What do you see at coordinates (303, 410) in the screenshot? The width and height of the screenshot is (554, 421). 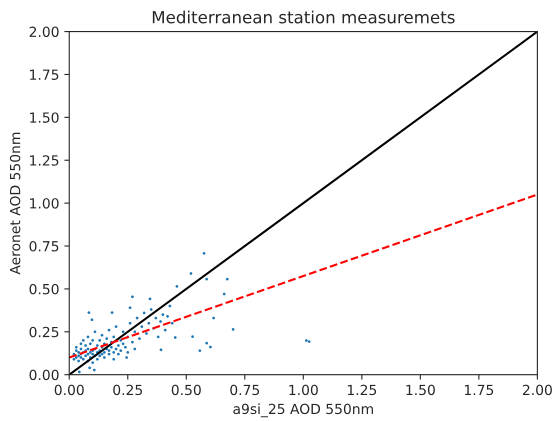 I see `x-axis-title: a9si_25 AOD 550nm` at bounding box center [303, 410].